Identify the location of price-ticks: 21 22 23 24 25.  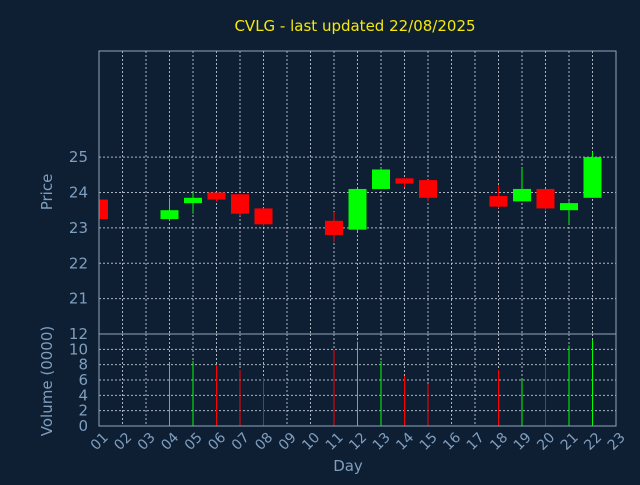
(78, 228).